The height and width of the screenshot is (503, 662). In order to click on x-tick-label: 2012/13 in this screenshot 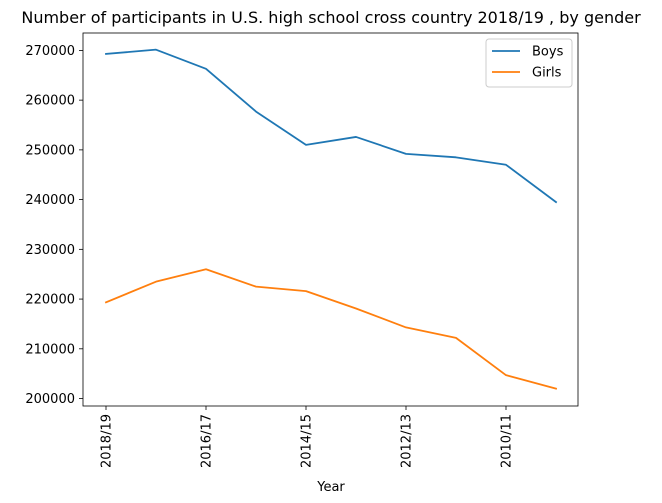, I will do `click(407, 441)`.